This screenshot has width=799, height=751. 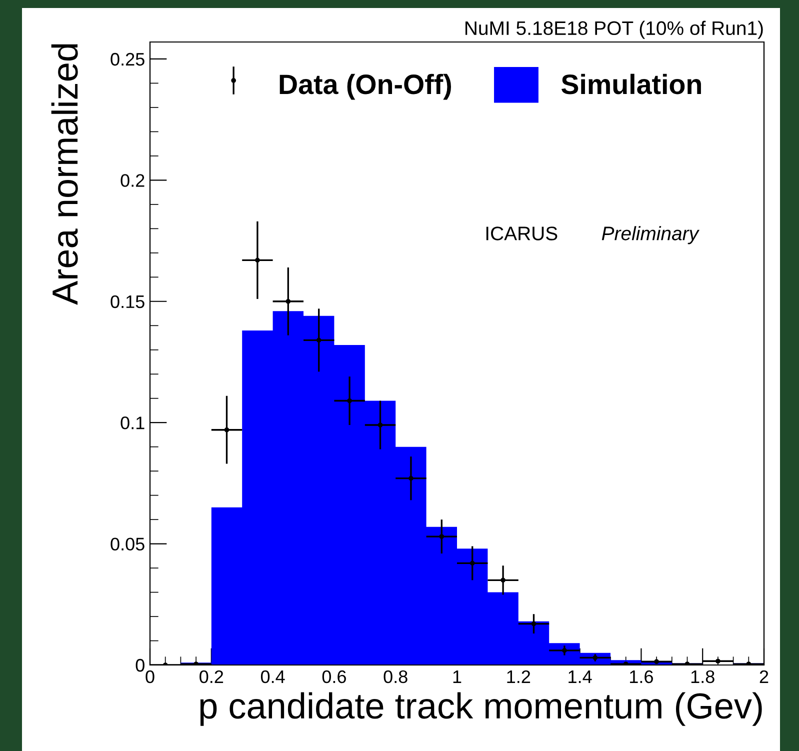 I want to click on text: NuMI 5.18E18 POT (10% of Run1), so click(x=614, y=29).